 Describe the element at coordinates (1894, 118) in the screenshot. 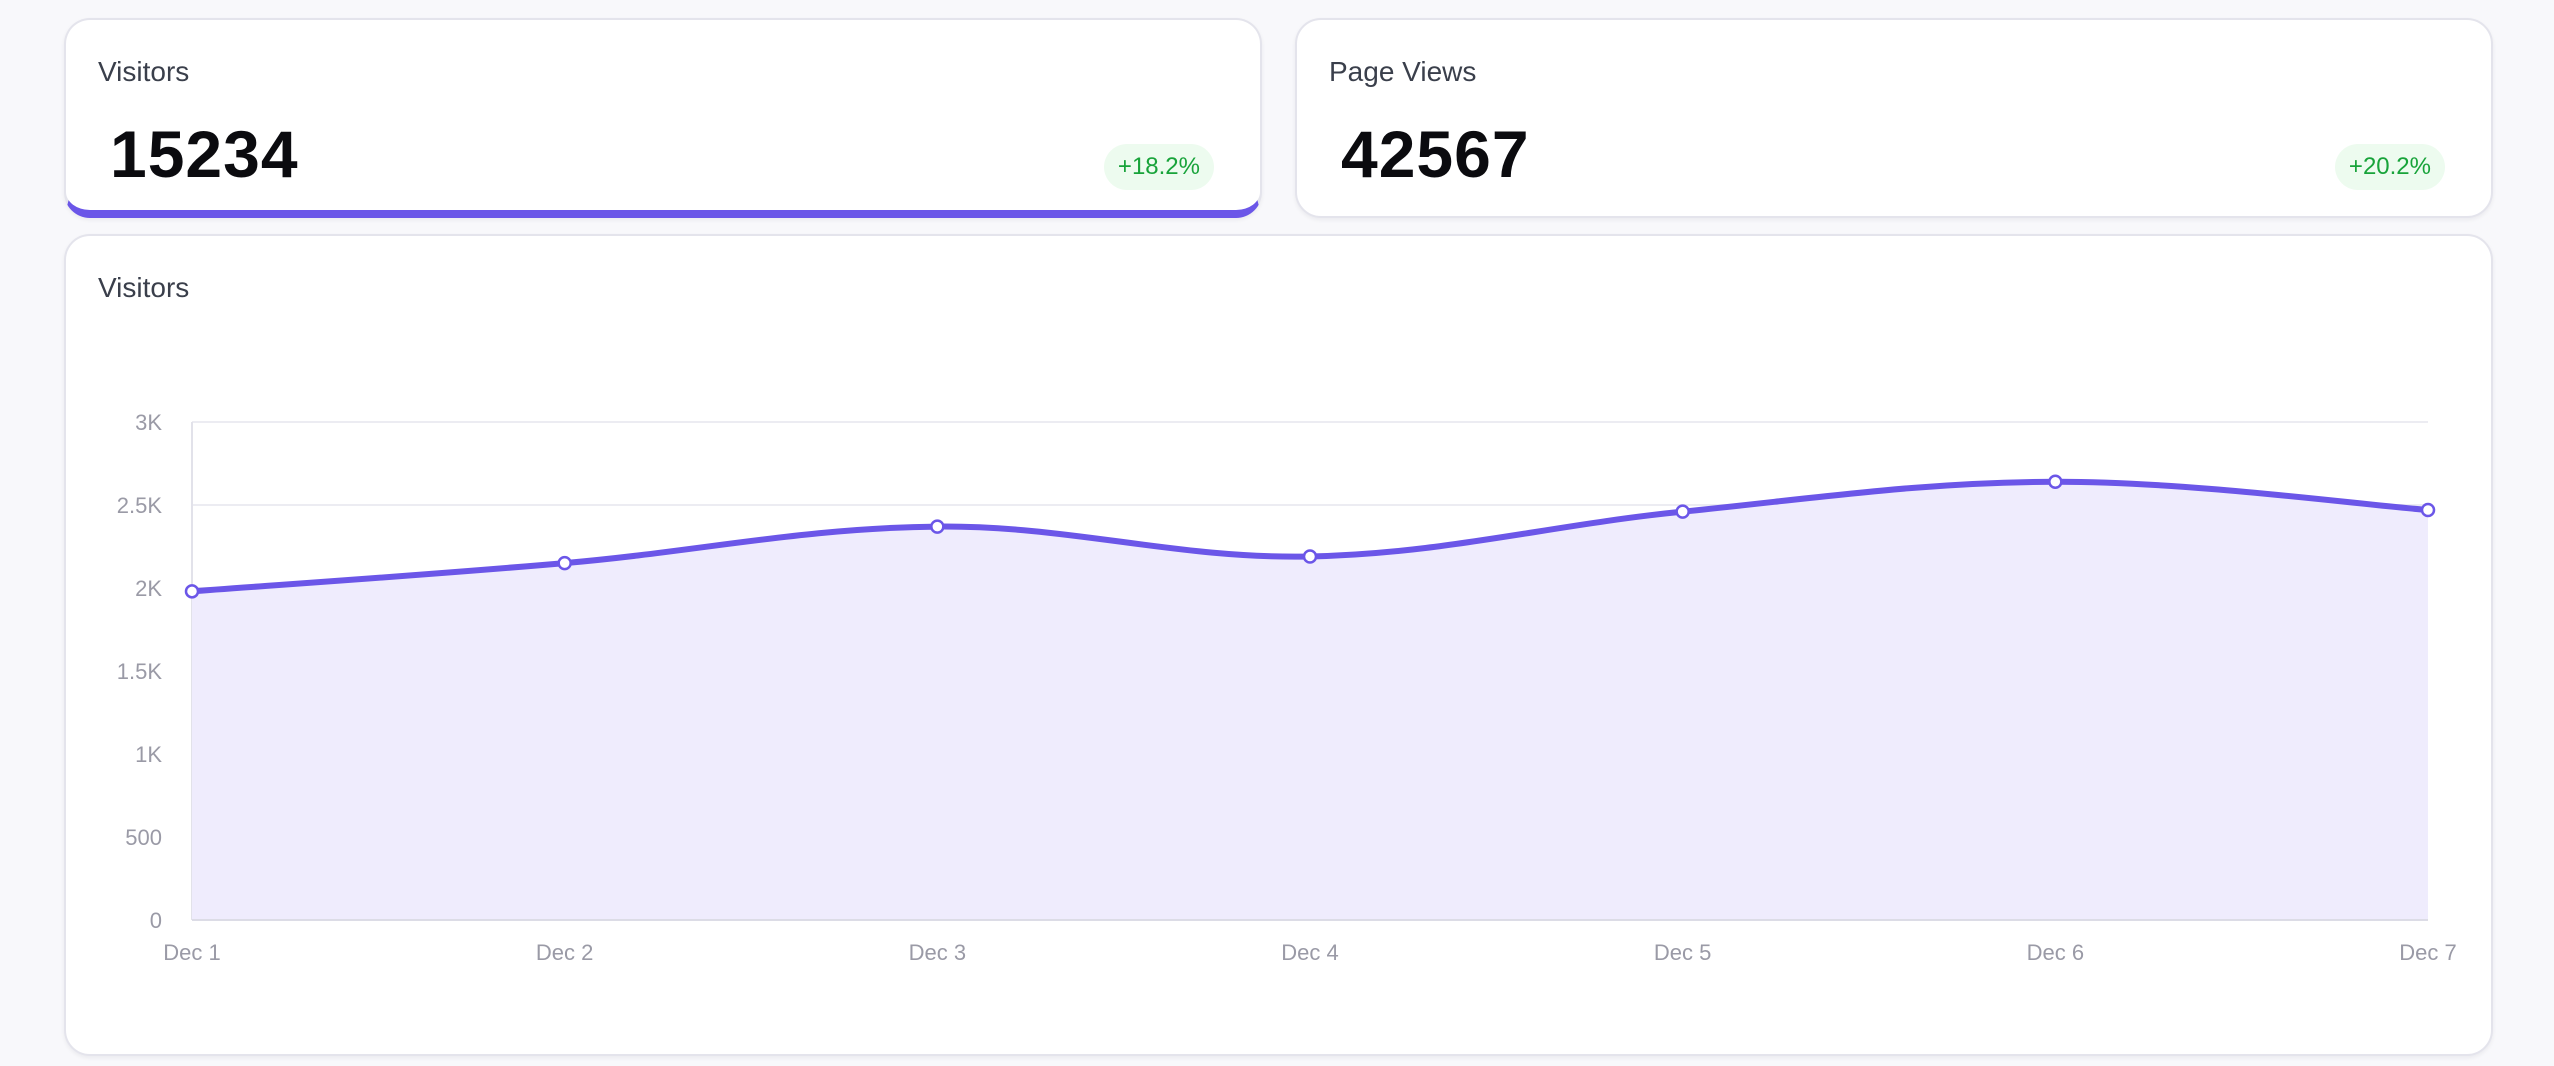

I see `stat-card-page-views: Page Views 42567 +20.2%` at that location.